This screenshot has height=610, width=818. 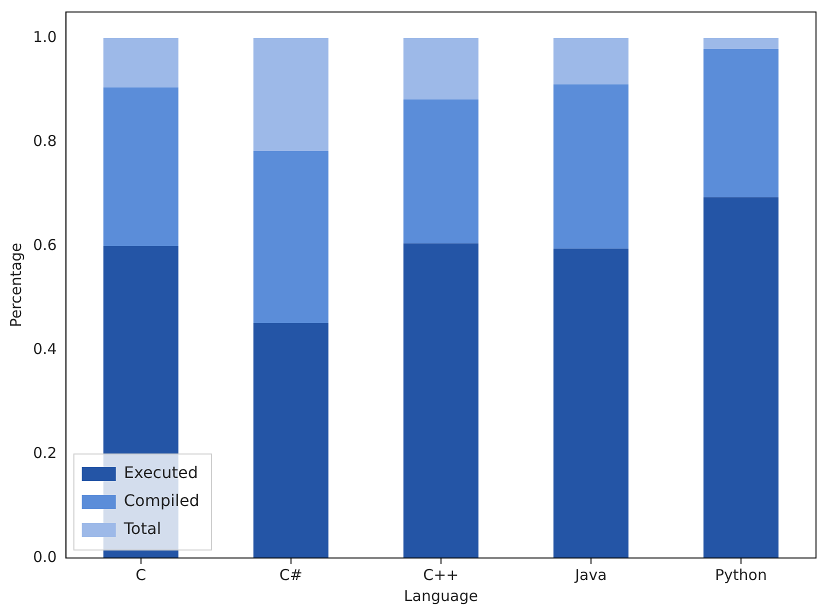 What do you see at coordinates (15, 285) in the screenshot?
I see `y-axis-title: Percentage` at bounding box center [15, 285].